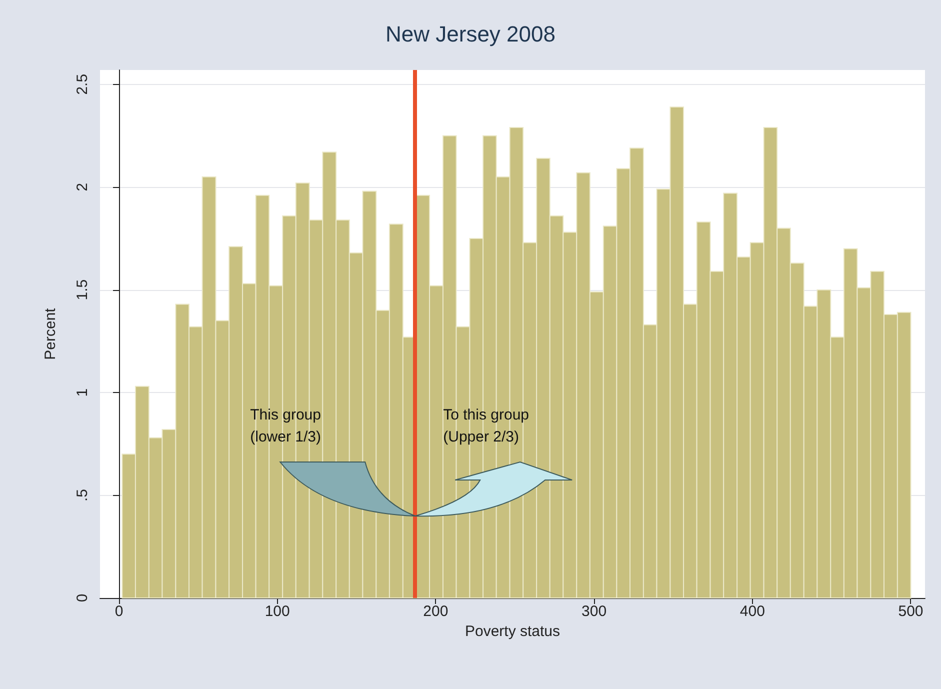 This screenshot has width=941, height=689. What do you see at coordinates (119, 611) in the screenshot?
I see `x-tick-label: 0` at bounding box center [119, 611].